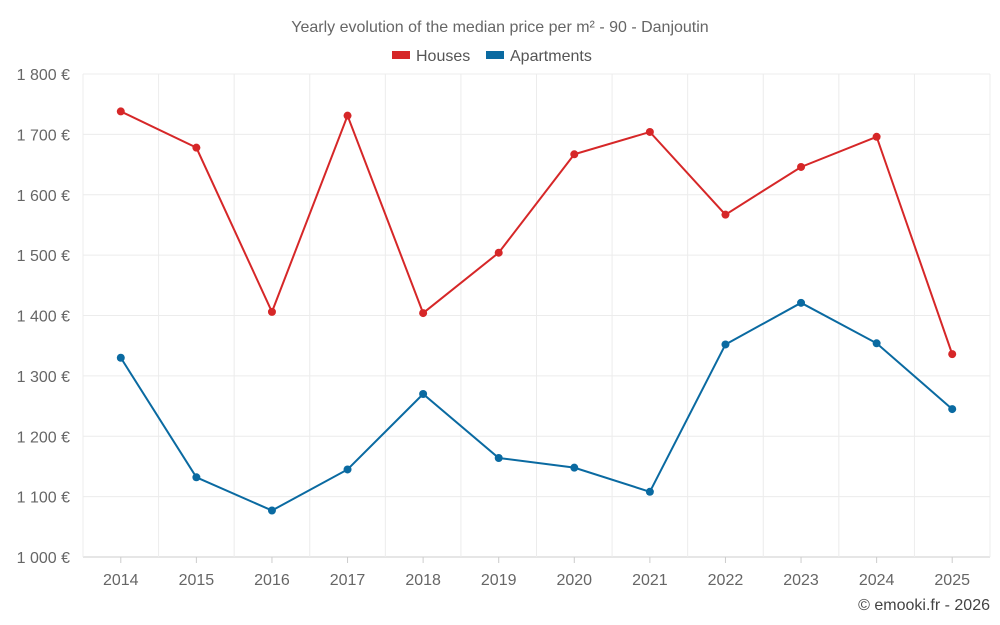 This screenshot has width=1000, height=625. Describe the element at coordinates (43, 75) in the screenshot. I see `y-tick-label: 1 800 €` at that location.